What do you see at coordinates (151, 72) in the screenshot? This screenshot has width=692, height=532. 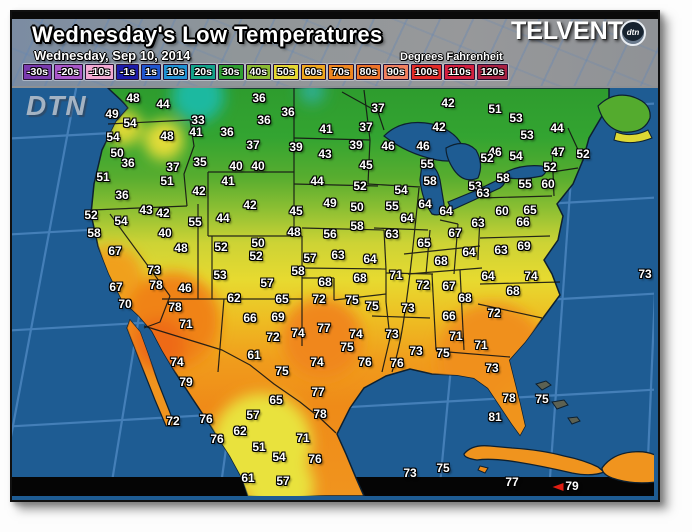 I see `legend-chip-1s: 1s` at bounding box center [151, 72].